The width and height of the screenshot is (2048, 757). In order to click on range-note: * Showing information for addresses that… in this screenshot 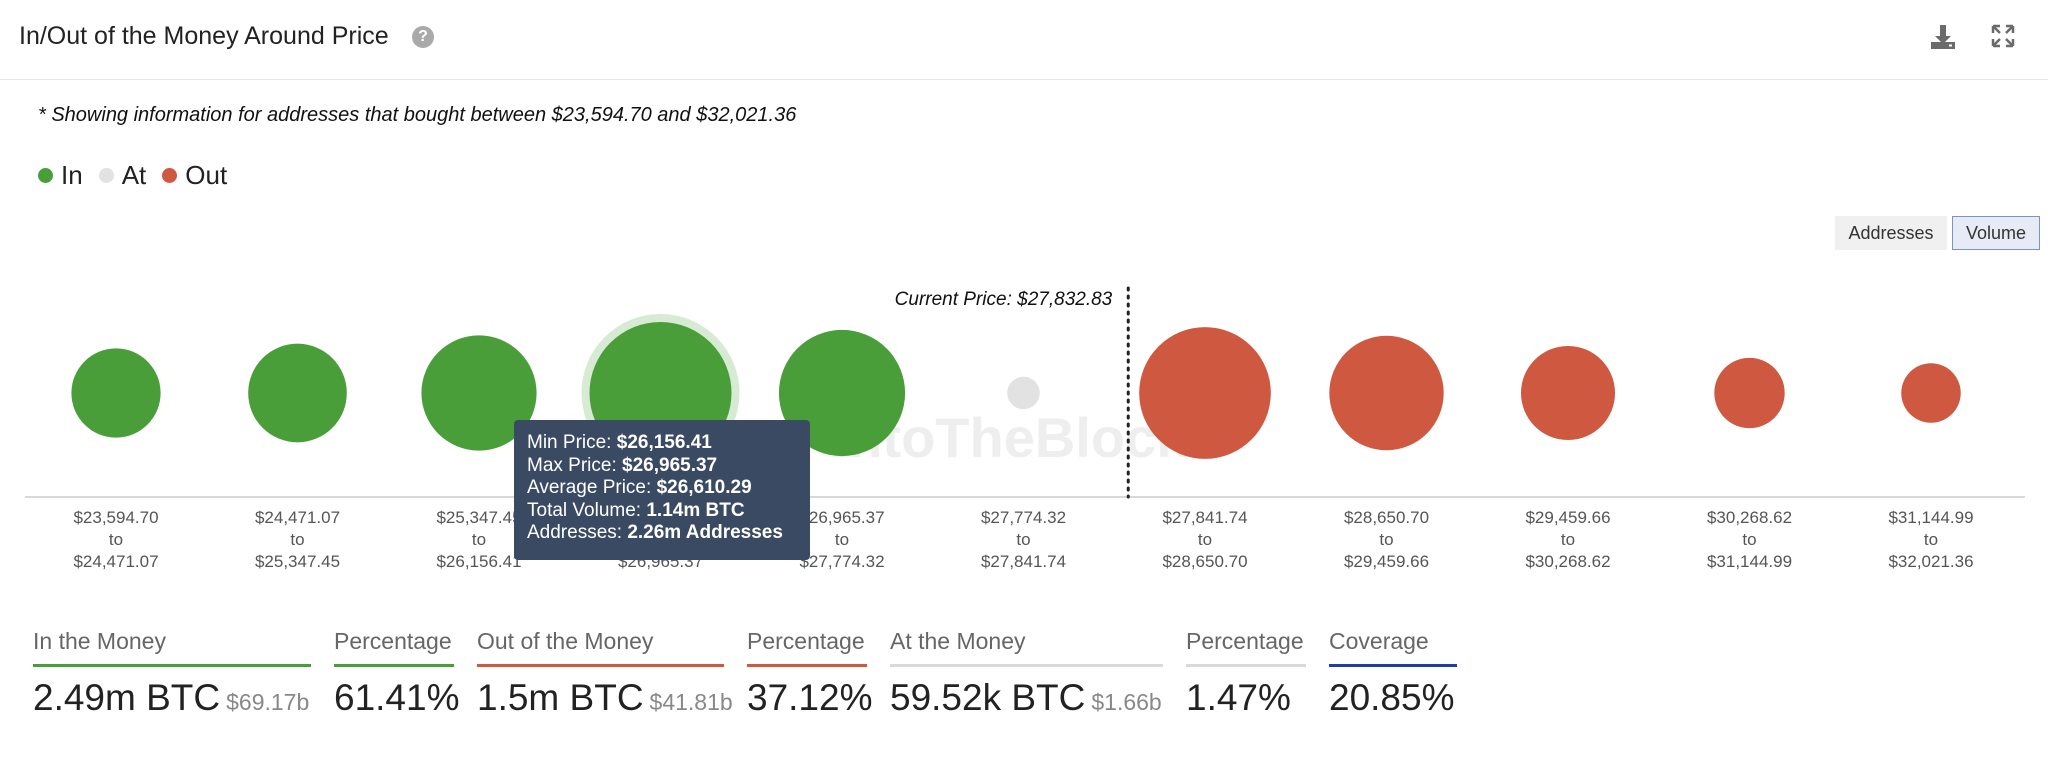, I will do `click(417, 115)`.